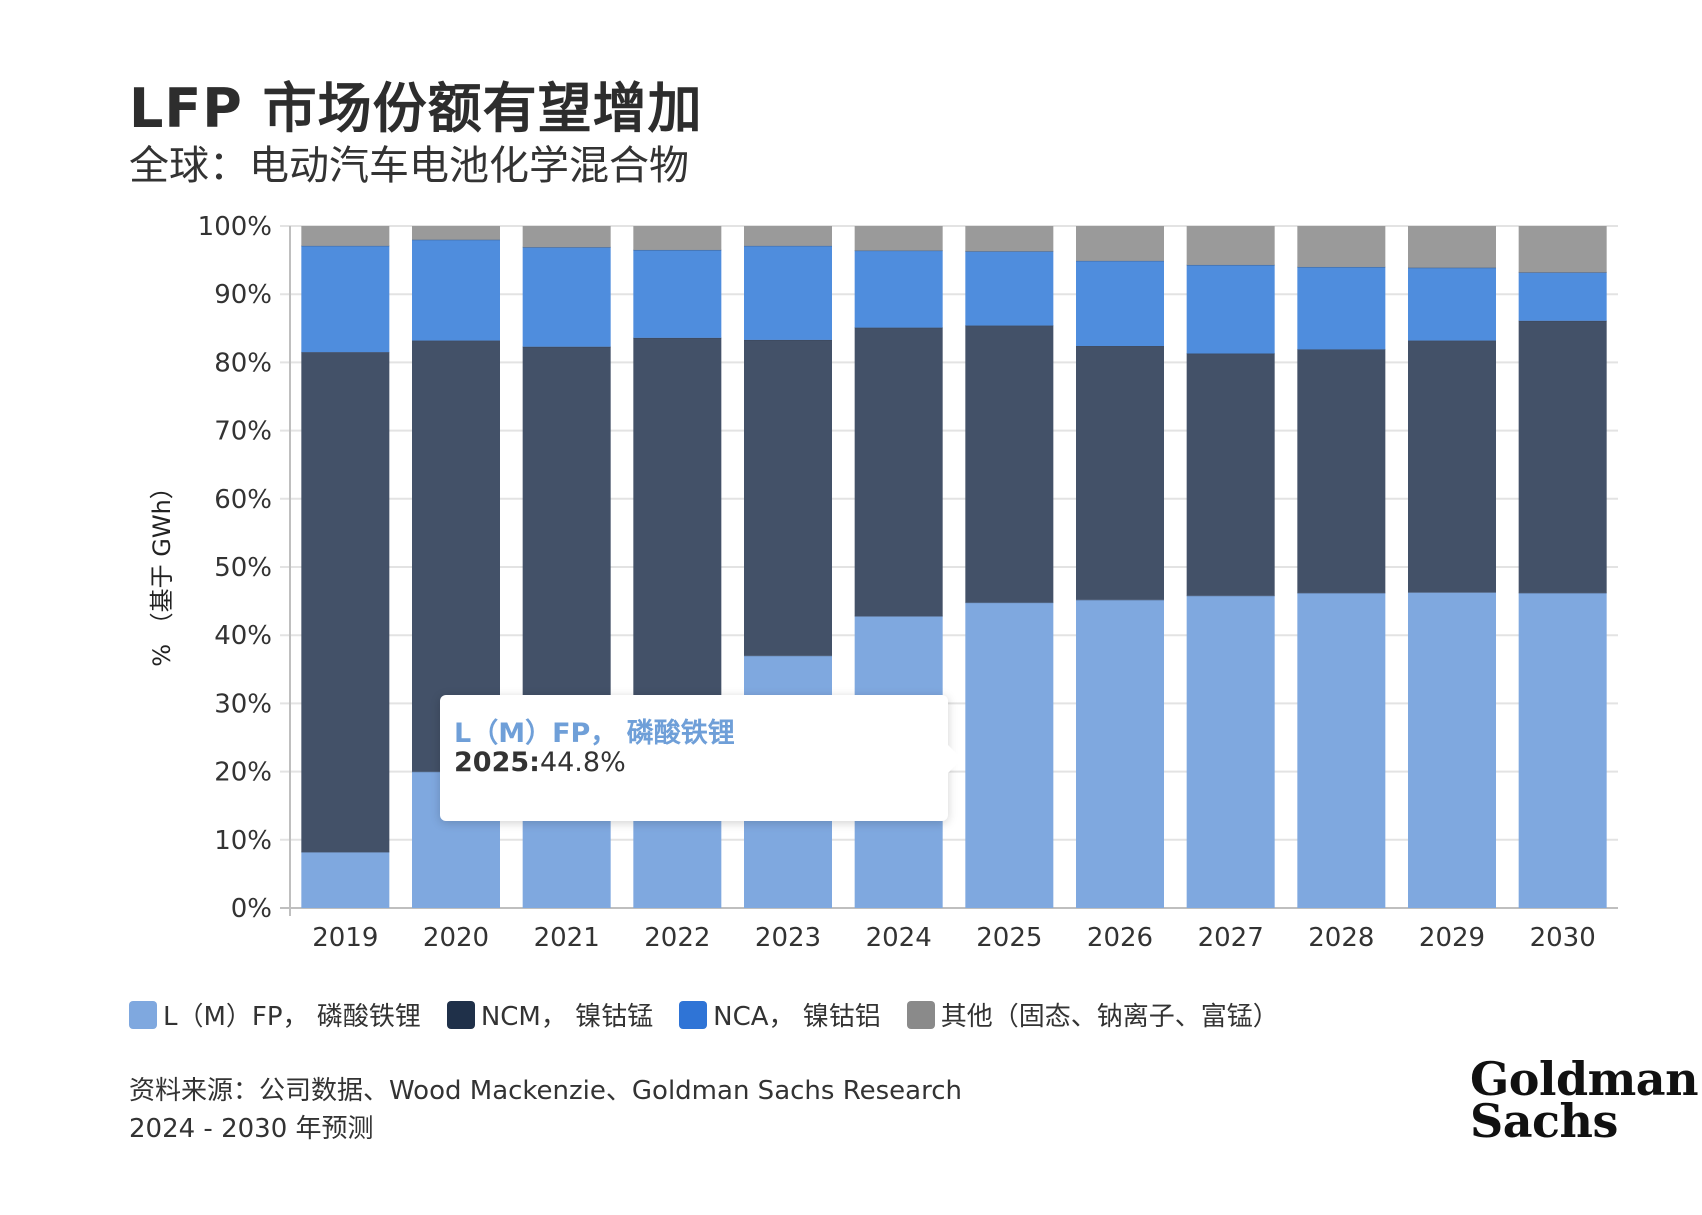  What do you see at coordinates (243, 841) in the screenshot?
I see `y-tick-label: 10%` at bounding box center [243, 841].